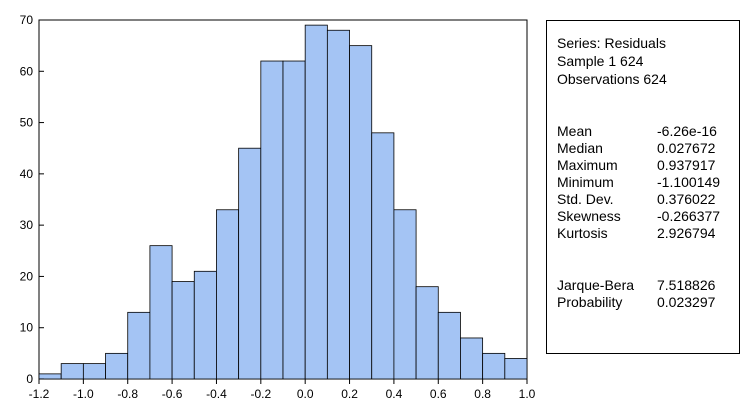  Describe the element at coordinates (686, 165) in the screenshot. I see `stat-value: 0.937917` at that location.